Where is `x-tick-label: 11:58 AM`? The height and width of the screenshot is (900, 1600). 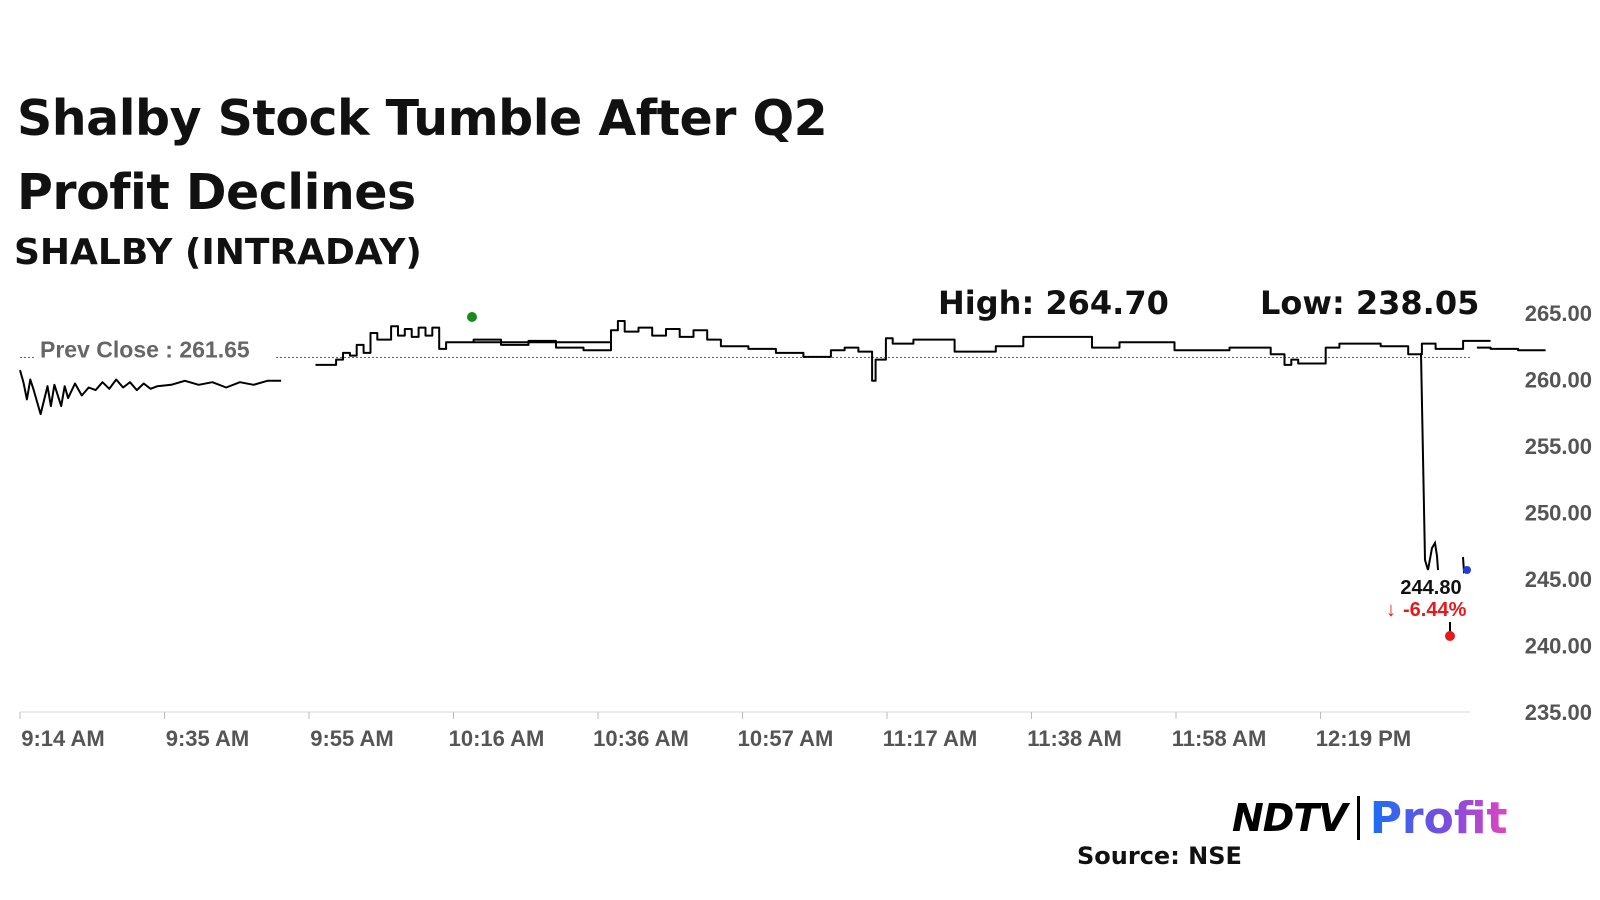
x-tick-label: 11:58 AM is located at coordinates (1219, 738).